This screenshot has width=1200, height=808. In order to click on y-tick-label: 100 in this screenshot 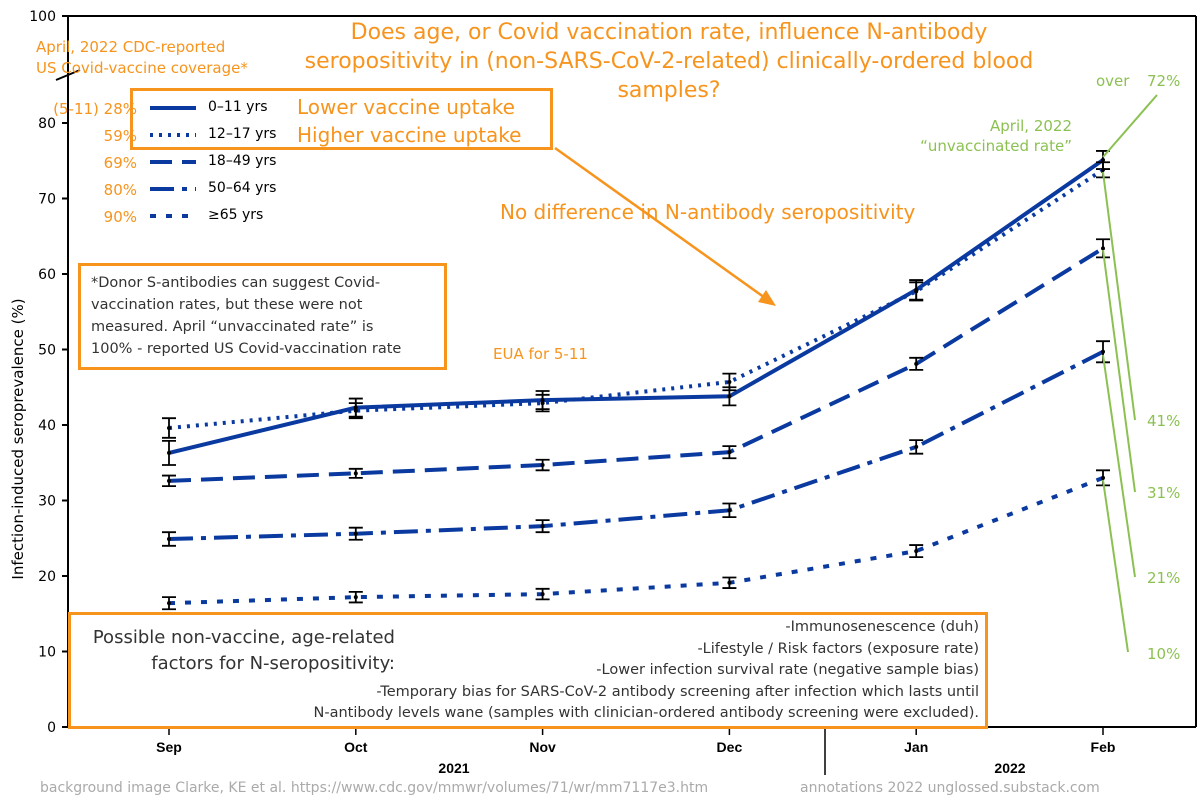, I will do `click(42, 17)`.